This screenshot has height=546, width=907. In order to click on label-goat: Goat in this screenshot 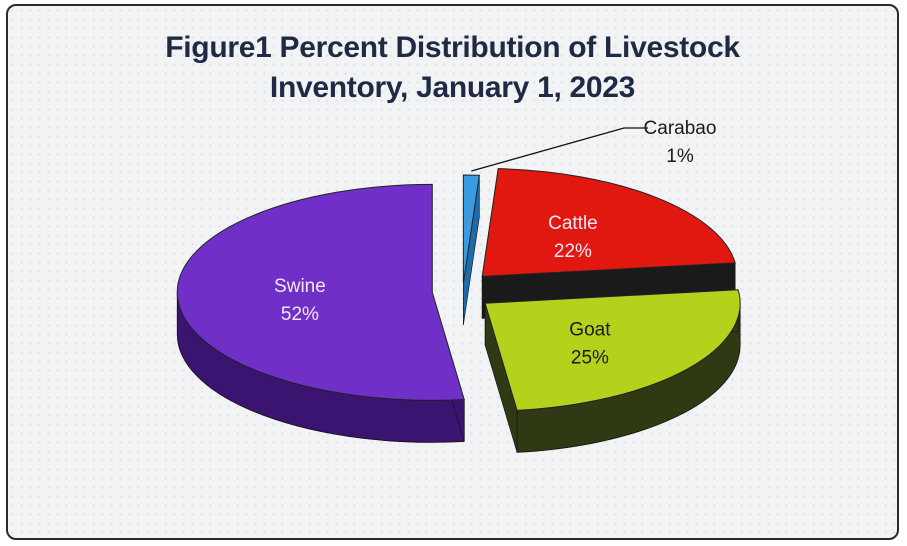, I will do `click(590, 330)`.